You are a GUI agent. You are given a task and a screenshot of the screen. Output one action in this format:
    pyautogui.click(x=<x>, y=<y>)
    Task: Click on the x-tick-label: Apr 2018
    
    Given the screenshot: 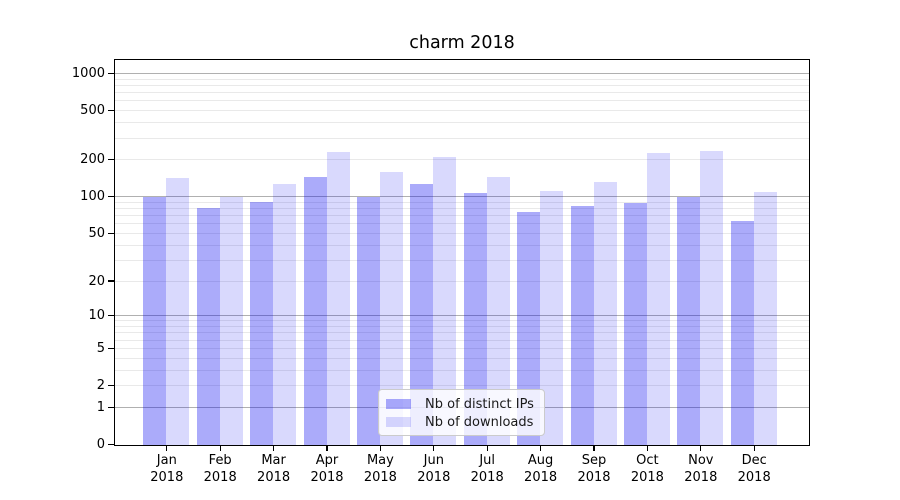 What is the action you would take?
    pyautogui.click(x=327, y=469)
    